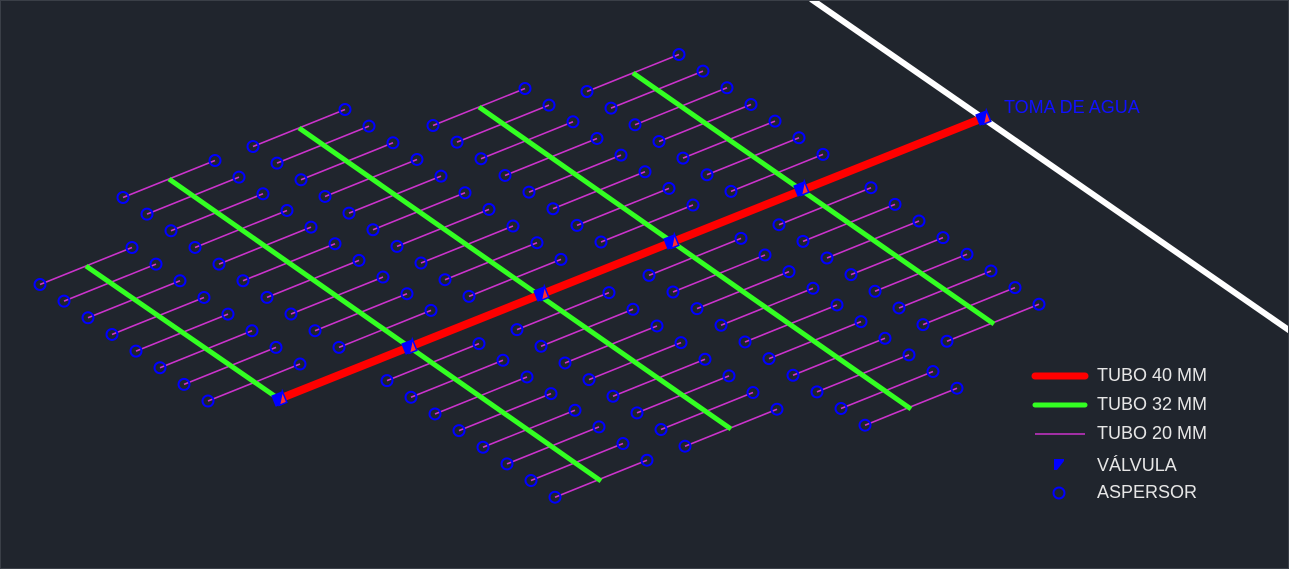  What do you see at coordinates (1060, 465) in the screenshot?
I see `legend-valve-icon-notch` at bounding box center [1060, 465].